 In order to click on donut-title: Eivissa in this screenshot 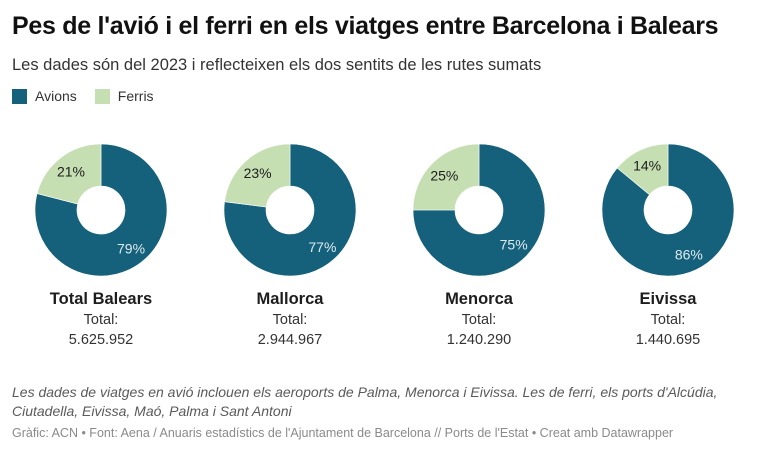, I will do `click(668, 299)`.